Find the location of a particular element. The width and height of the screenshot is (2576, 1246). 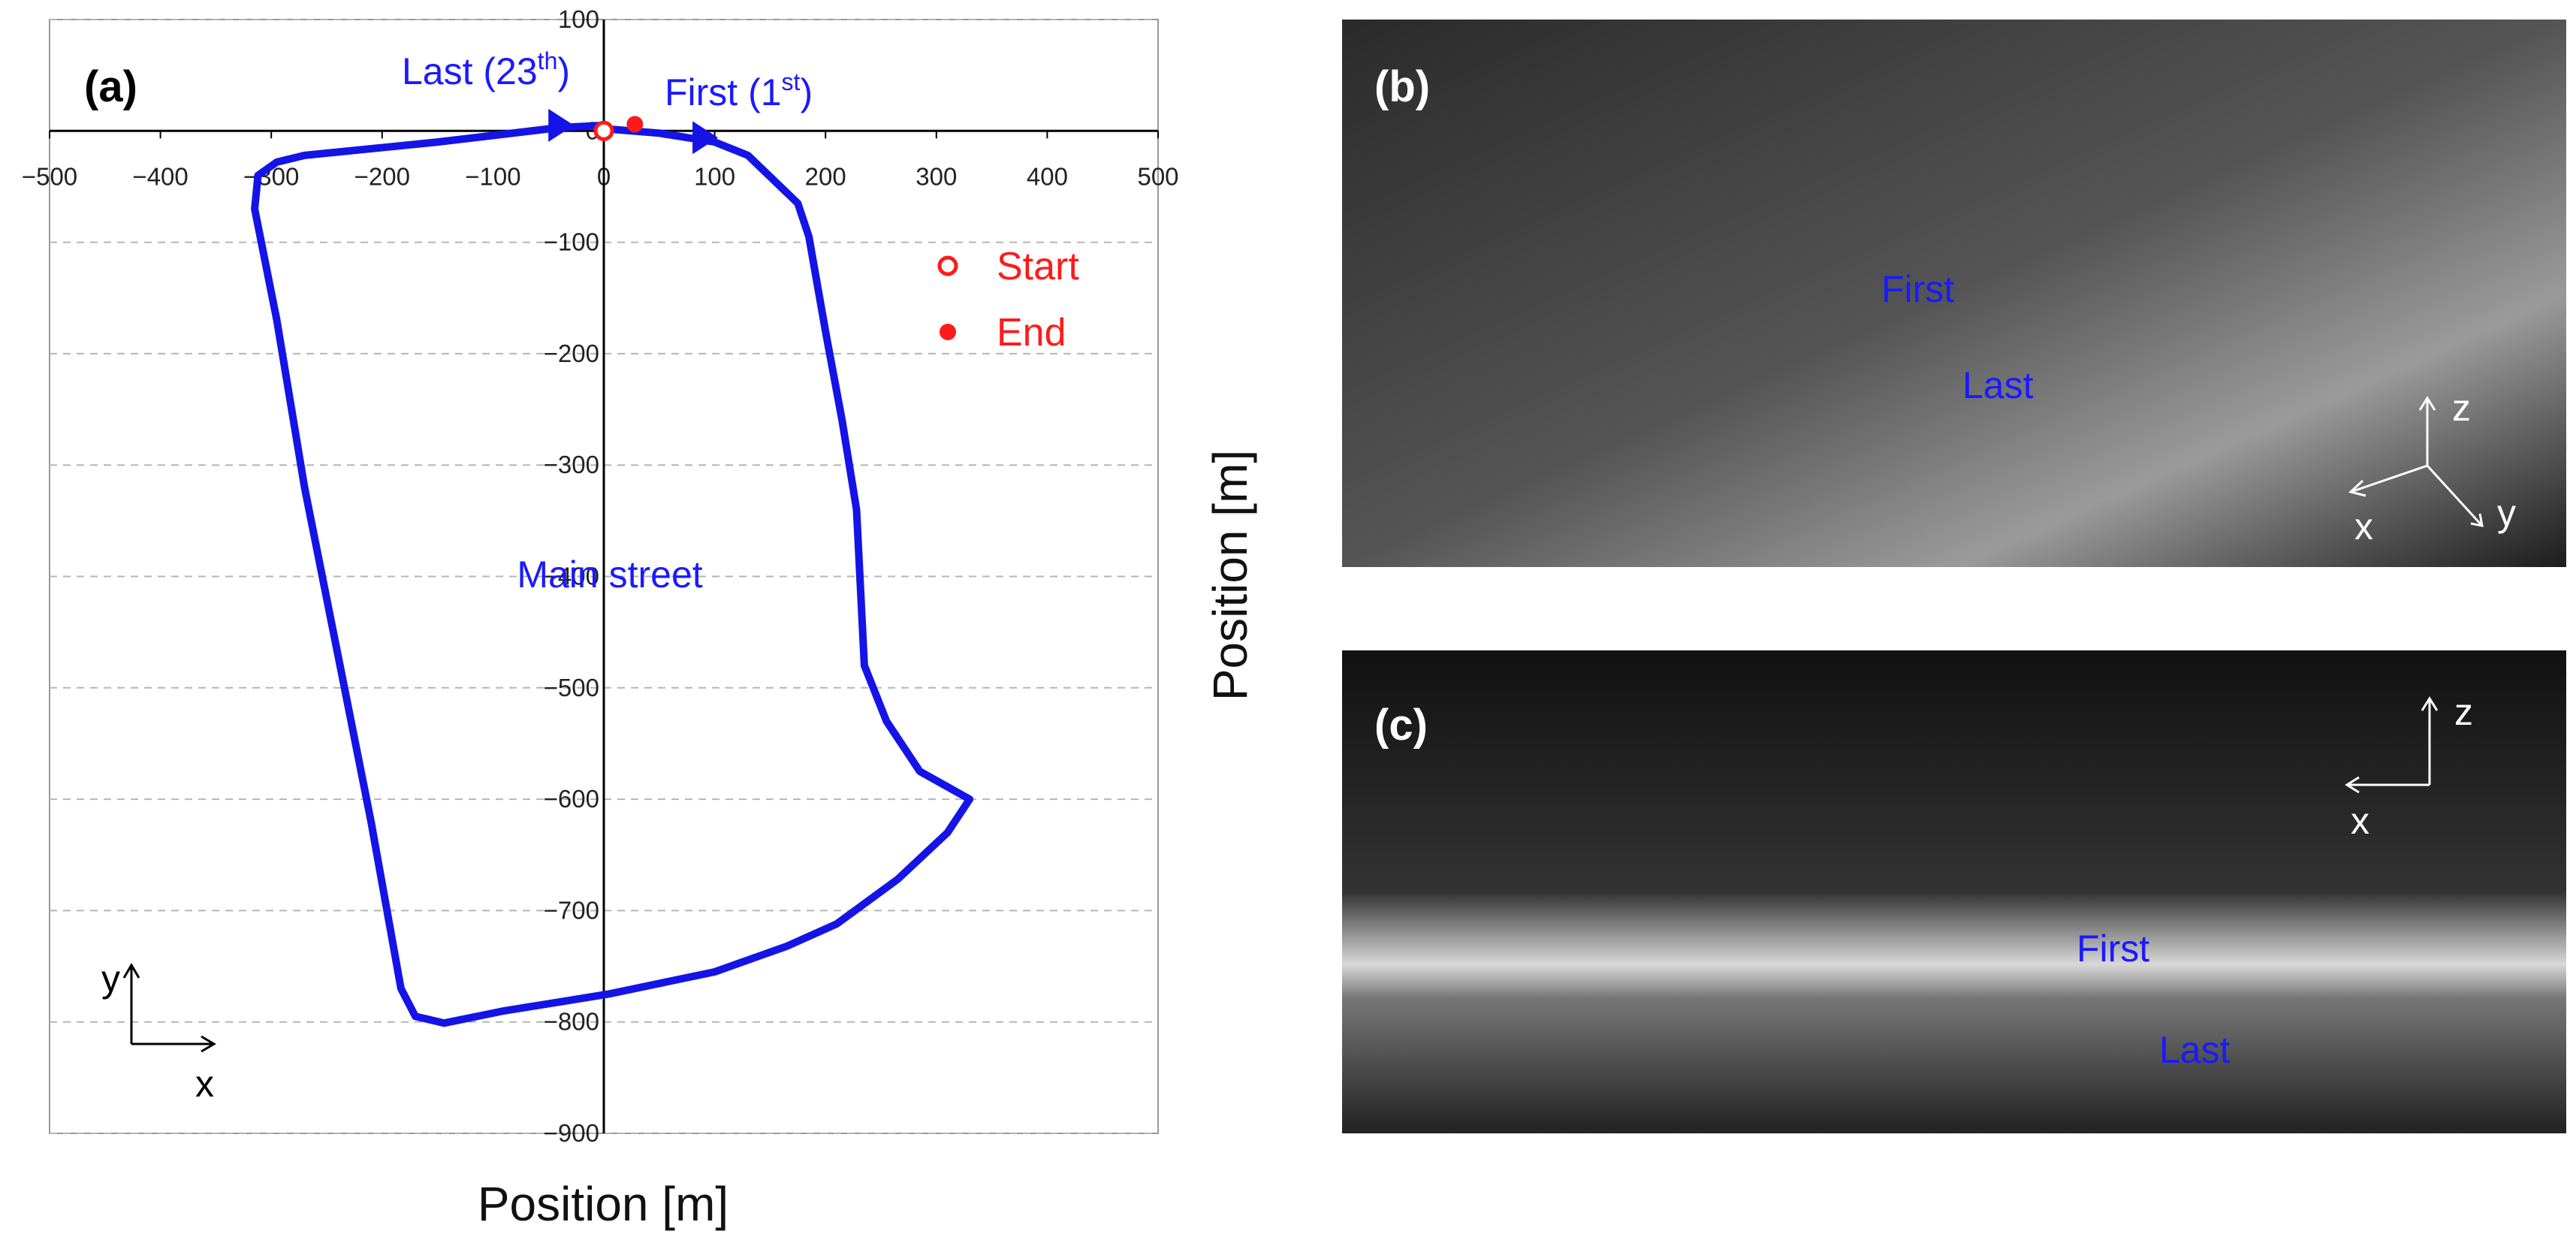

x-tick-label: 100 is located at coordinates (714, 176).